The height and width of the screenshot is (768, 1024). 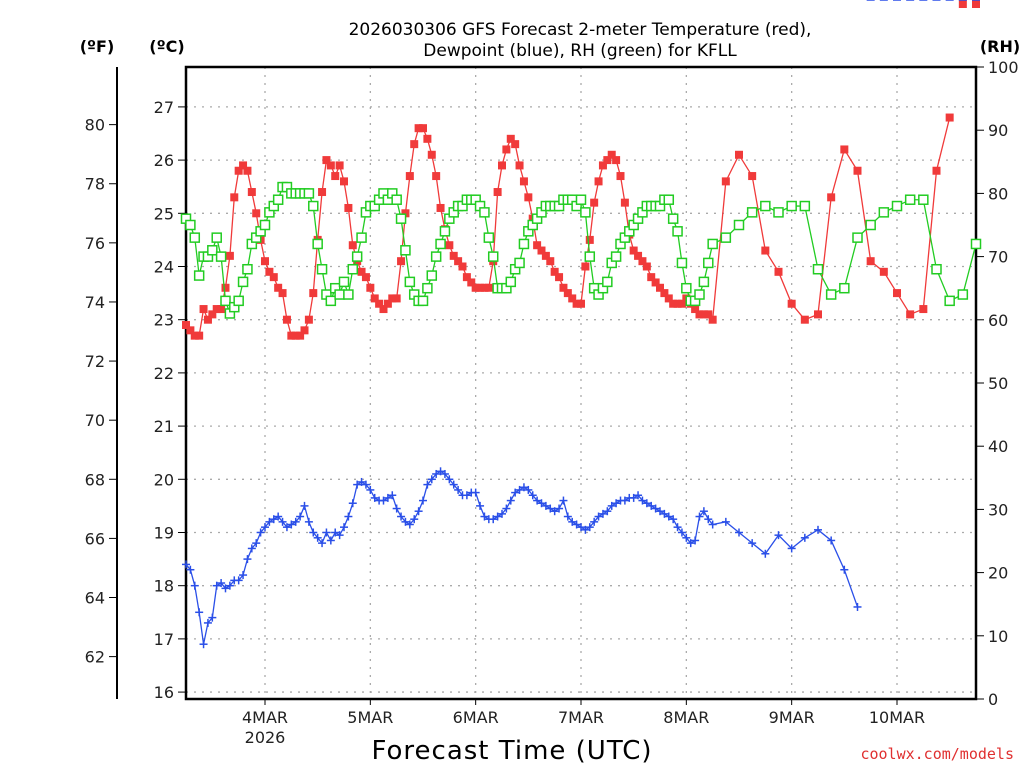 What do you see at coordinates (164, 426) in the screenshot?
I see `celsius-tick-label: 21` at bounding box center [164, 426].